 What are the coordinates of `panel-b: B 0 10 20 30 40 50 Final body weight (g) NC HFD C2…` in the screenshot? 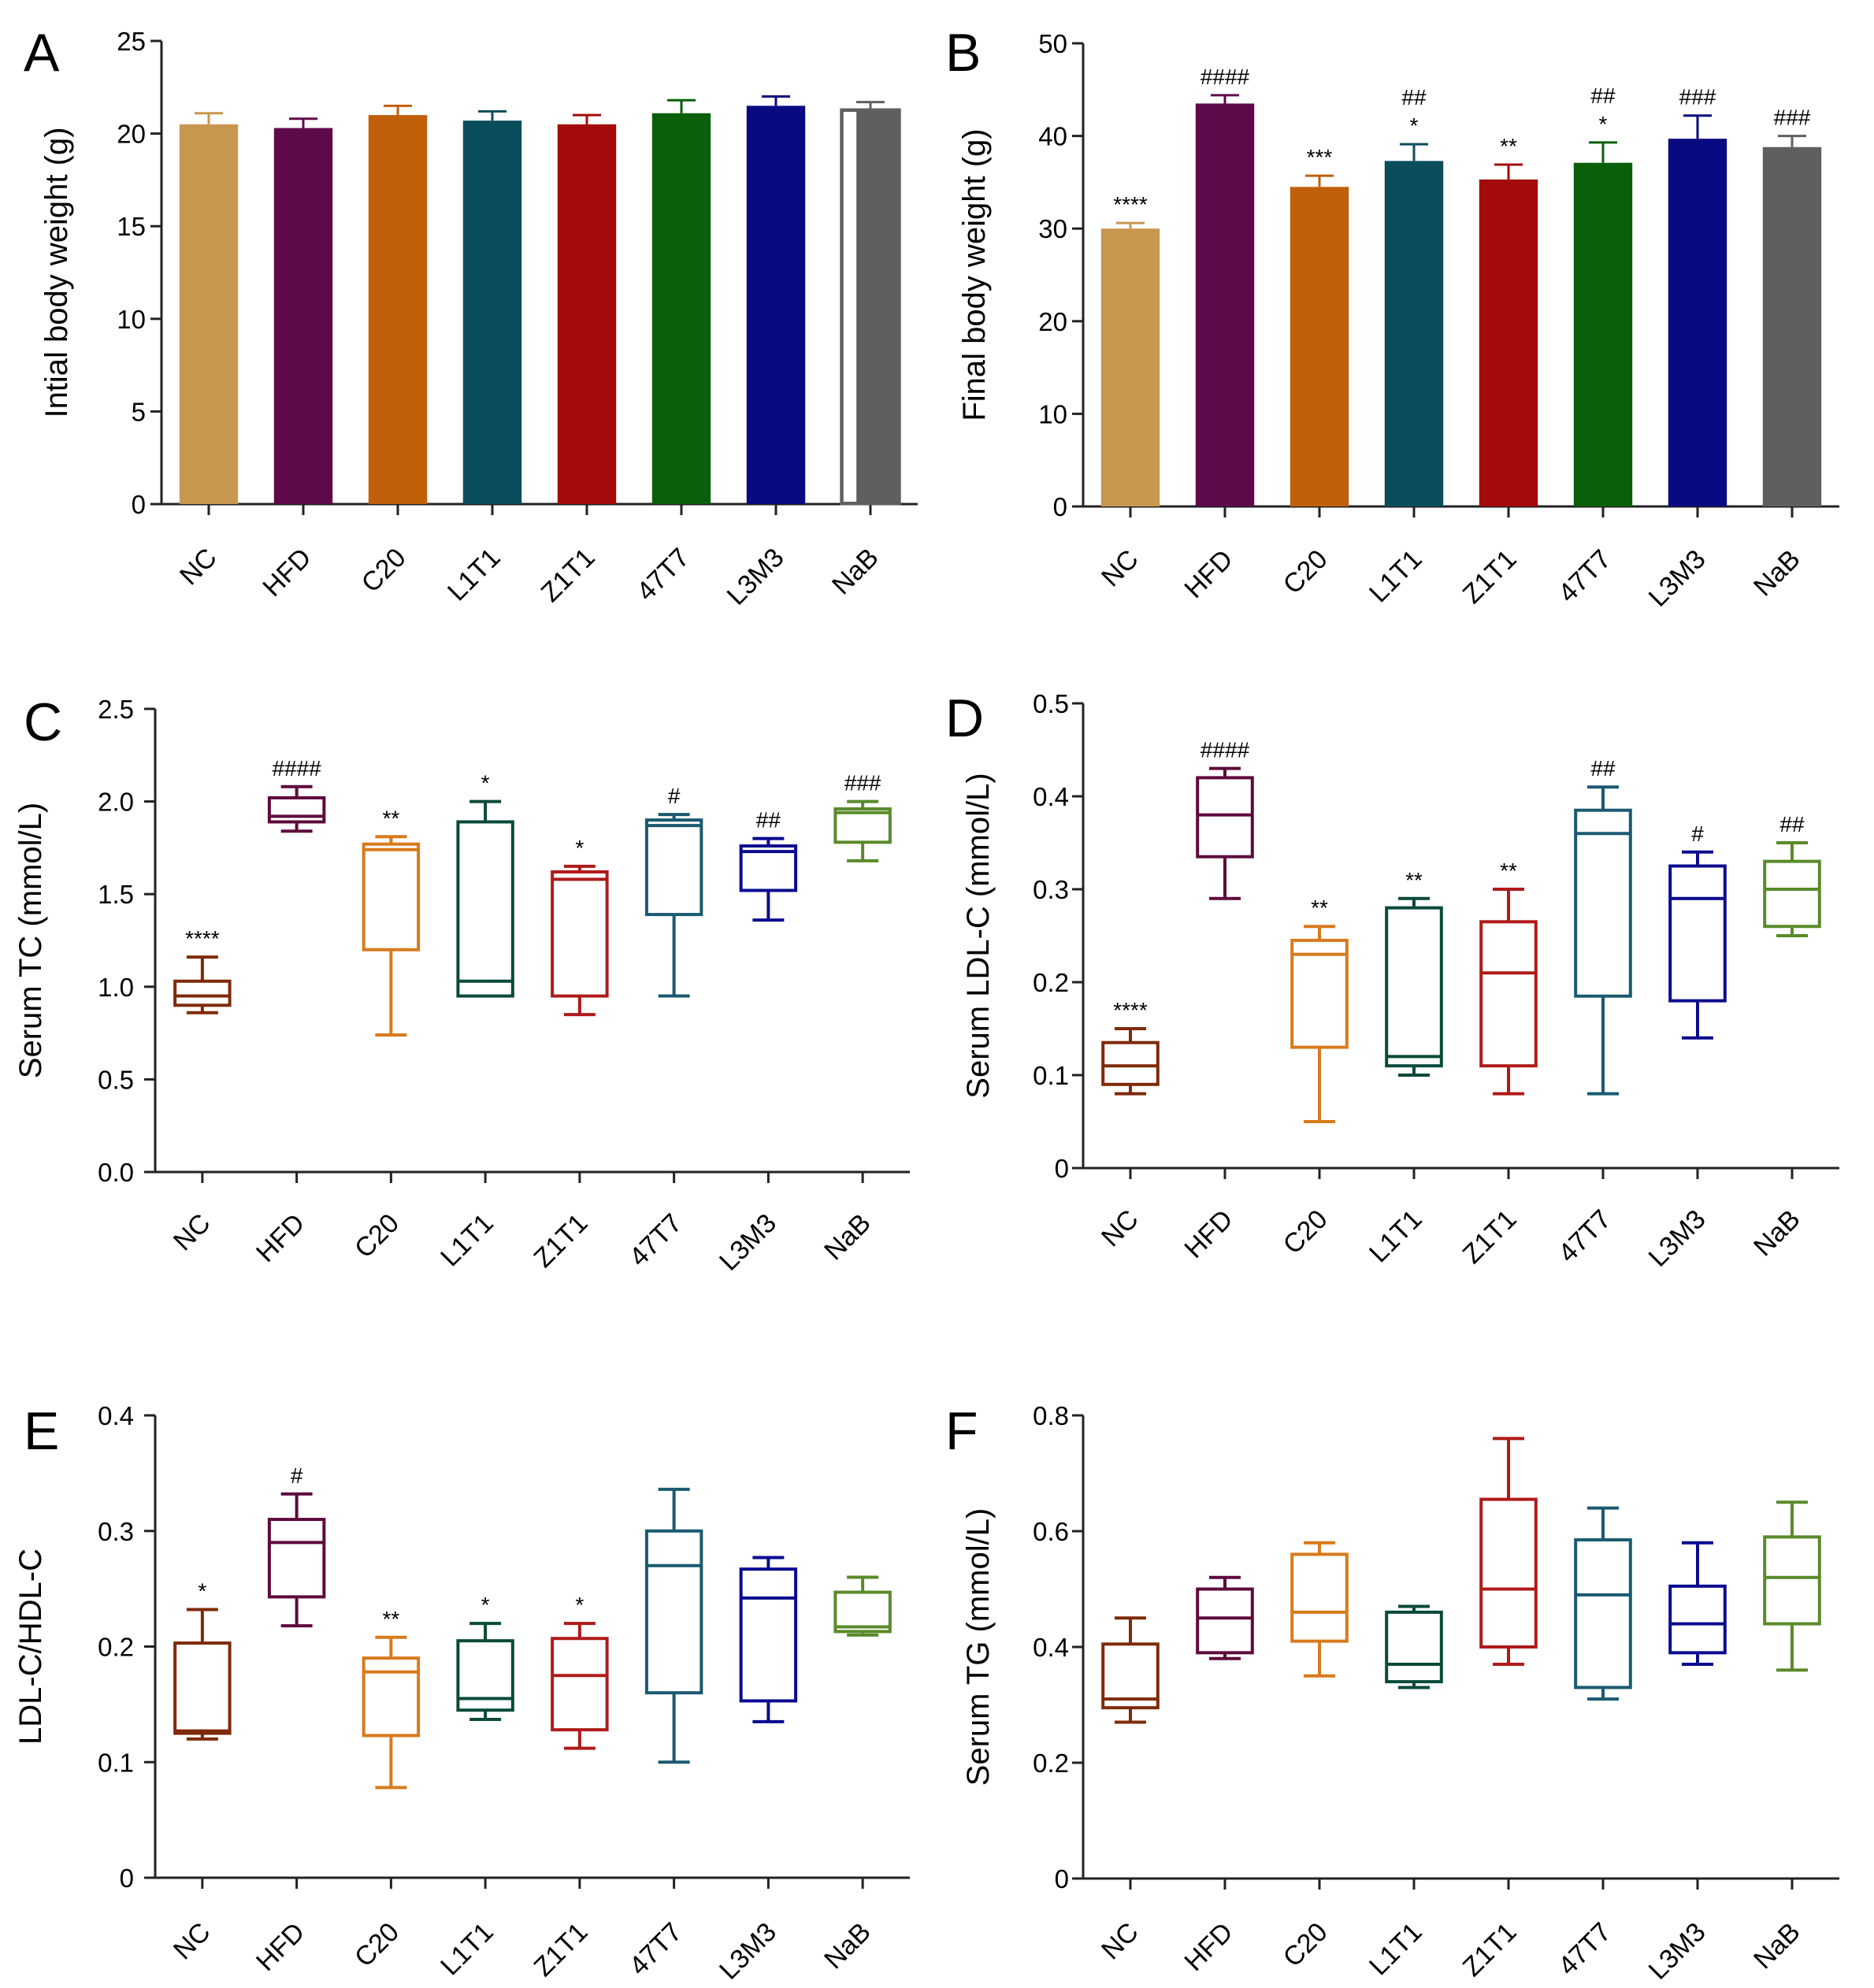 It's located at (1392, 318).